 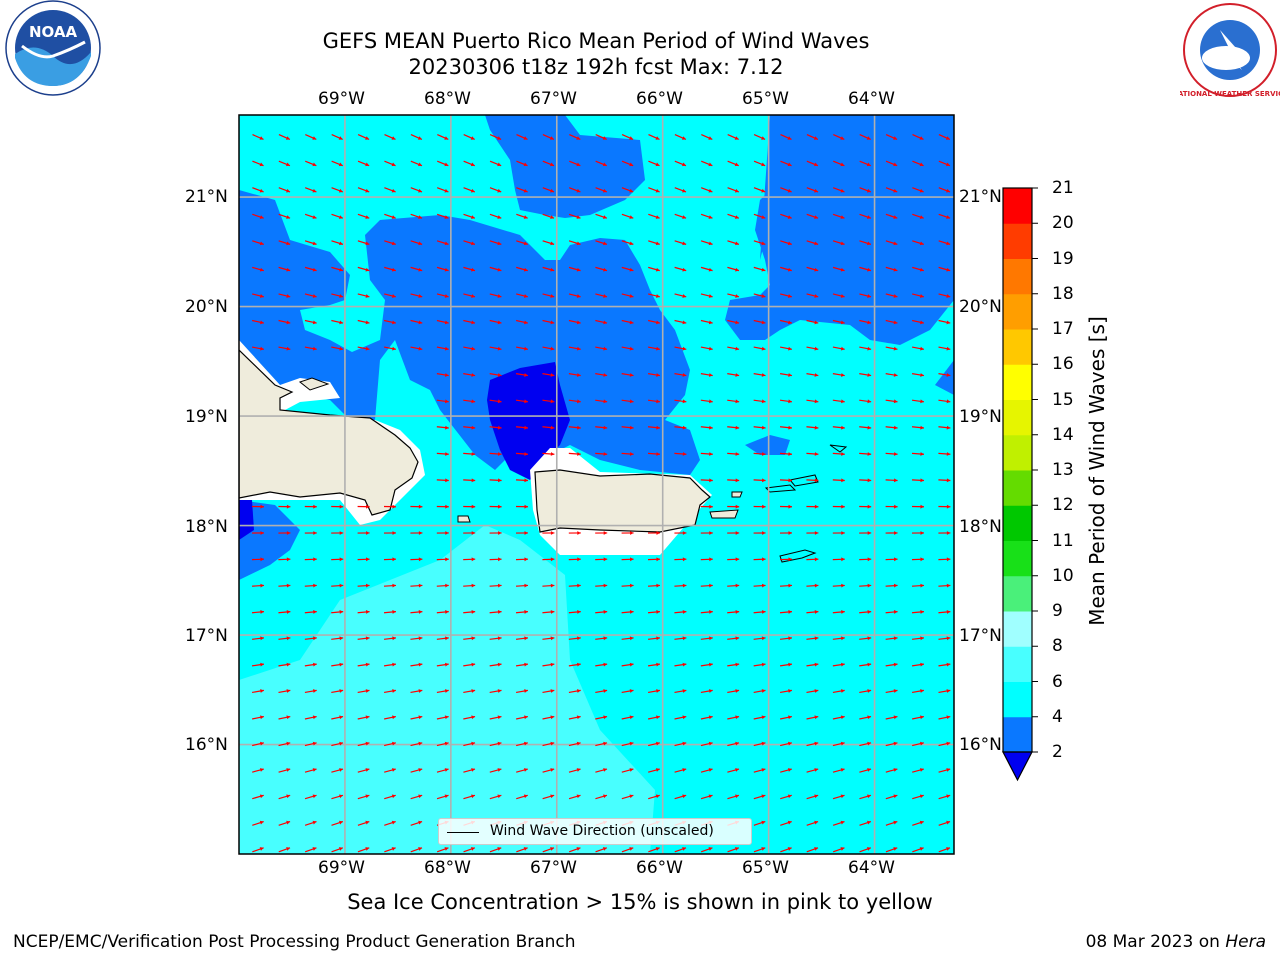 What do you see at coordinates (1057, 681) in the screenshot?
I see `colorbar-tick-label: 6` at bounding box center [1057, 681].